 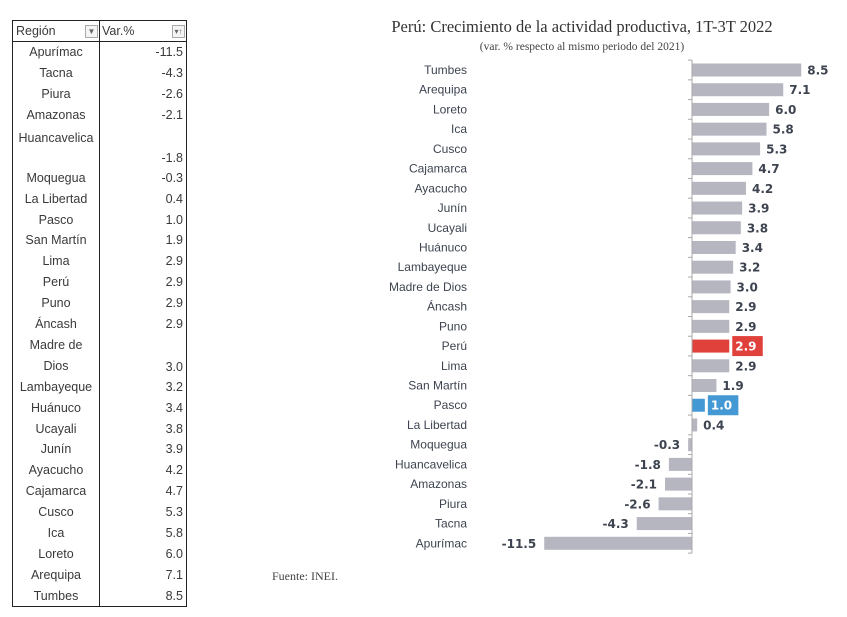 I want to click on category-label: Amazonas, so click(x=438, y=484).